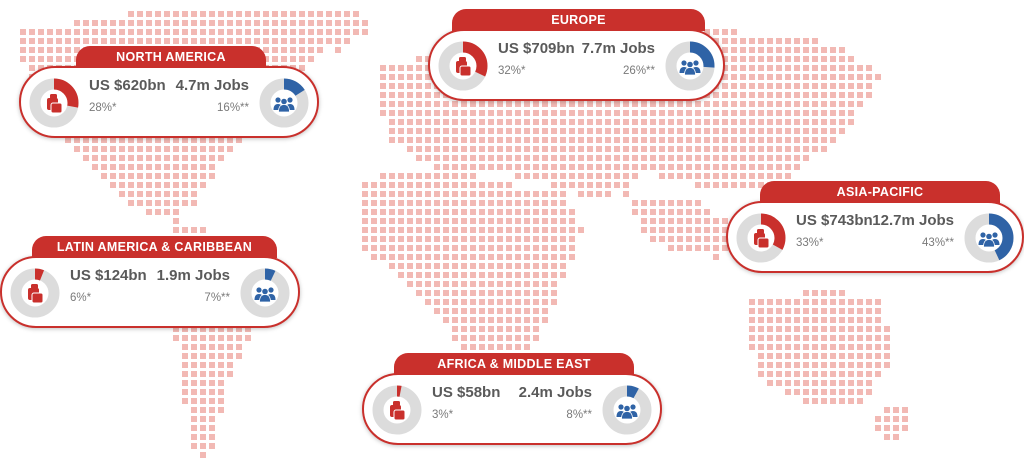 The height and width of the screenshot is (474, 1024). What do you see at coordinates (618, 48) in the screenshot?
I see `jobs-value: 7.7m Jobs` at bounding box center [618, 48].